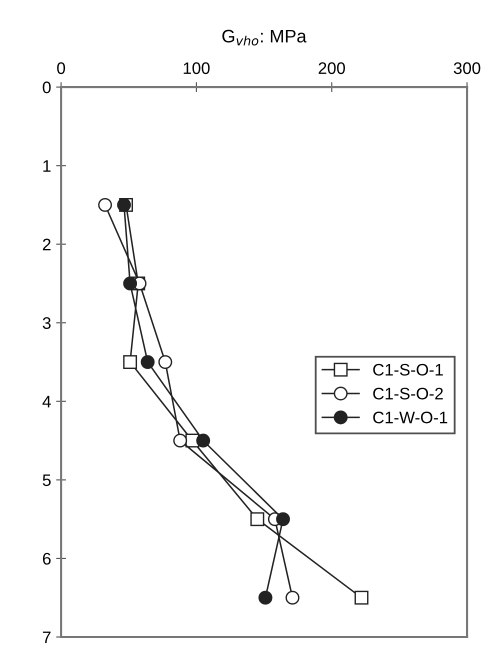 This screenshot has width=481, height=650. I want to click on legend-label: C1-S-O-2, so click(408, 394).